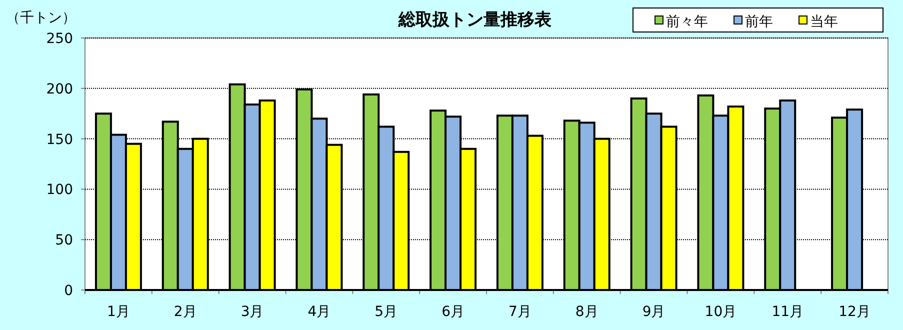 Image resolution: width=903 pixels, height=330 pixels. What do you see at coordinates (185, 312) in the screenshot?
I see `x-tick-label: 2月` at bounding box center [185, 312].